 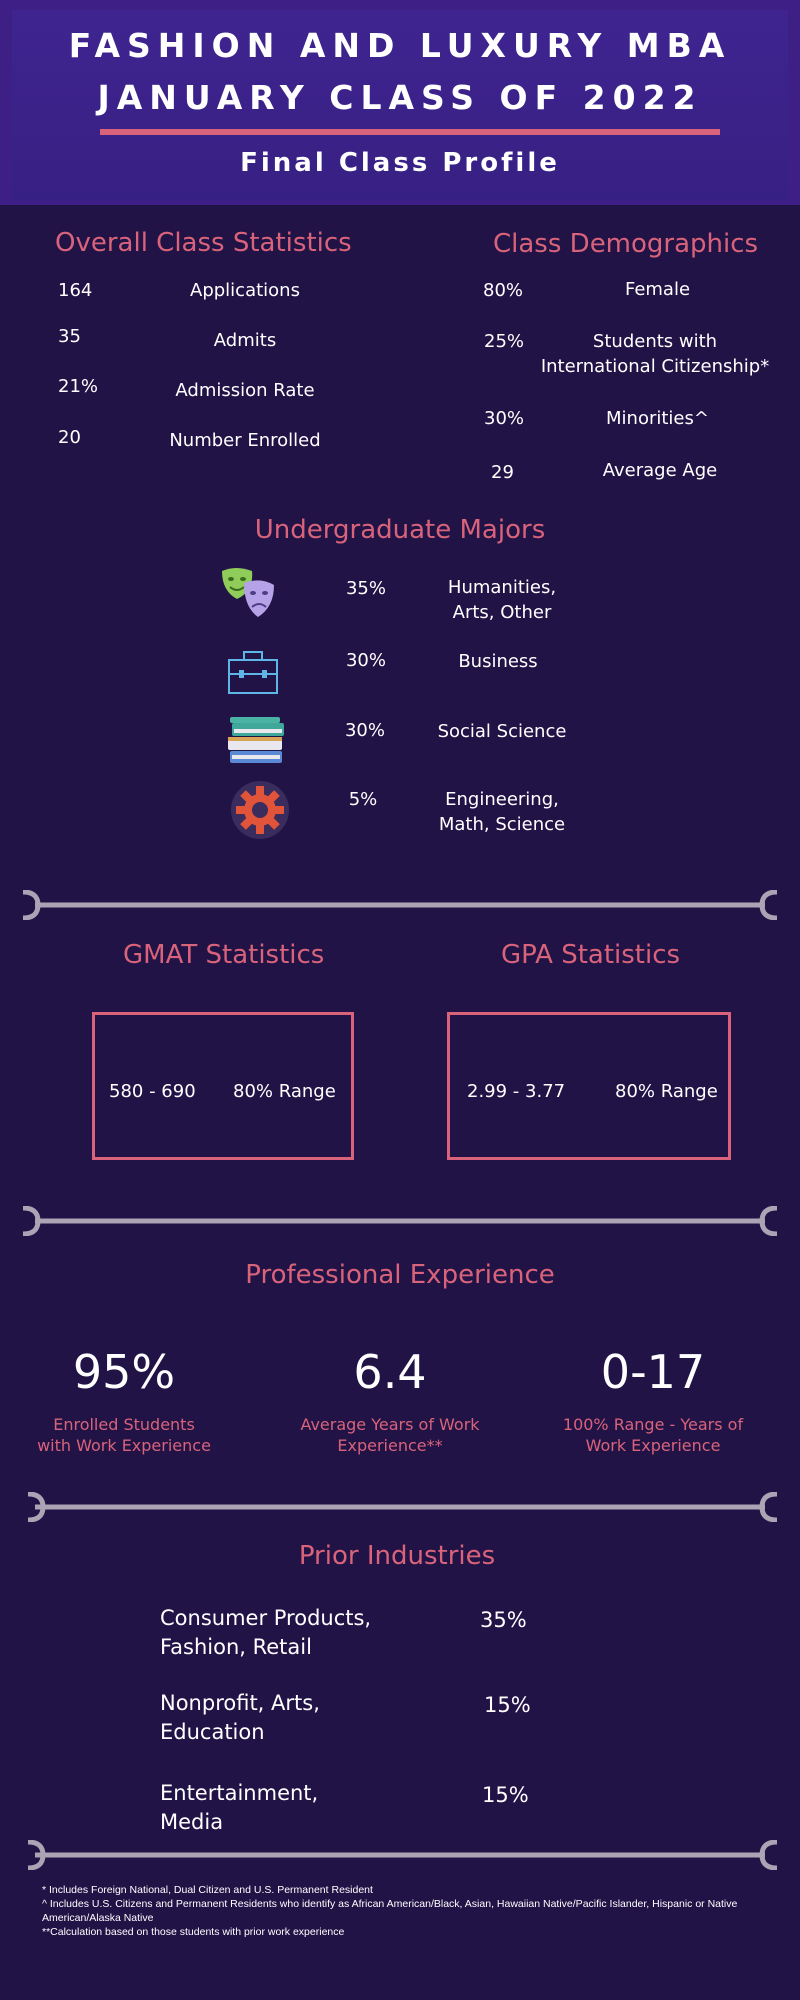 I want to click on majors-heading: Undergraduate Majors, so click(x=400, y=530).